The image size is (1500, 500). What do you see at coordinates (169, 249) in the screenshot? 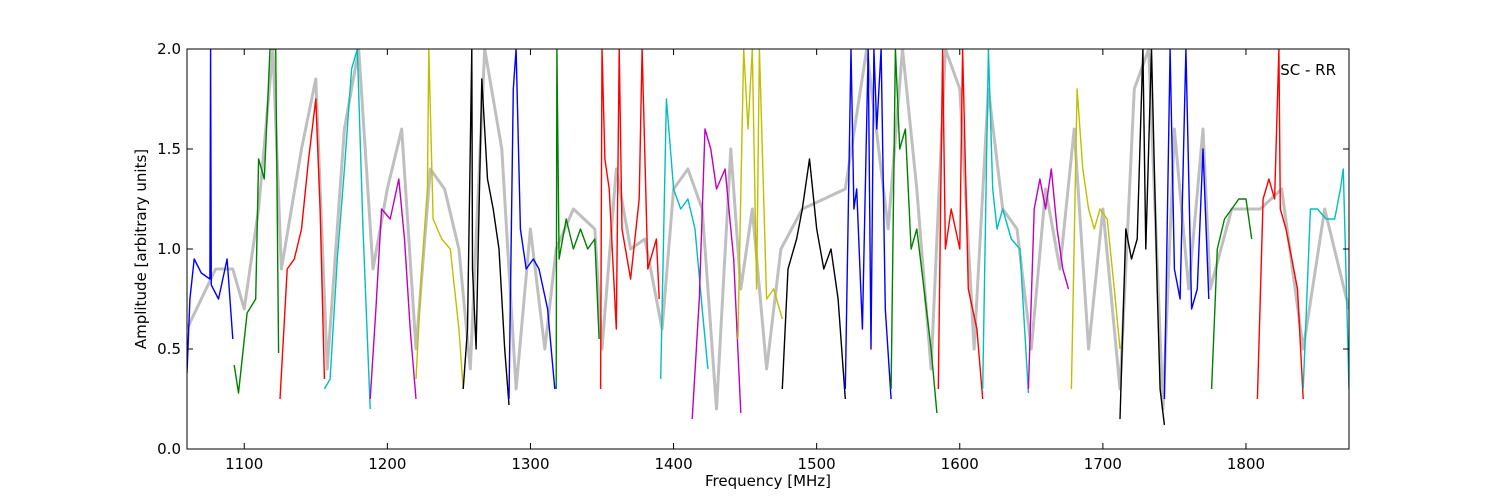
I see `y-tick-label: 1.0` at bounding box center [169, 249].